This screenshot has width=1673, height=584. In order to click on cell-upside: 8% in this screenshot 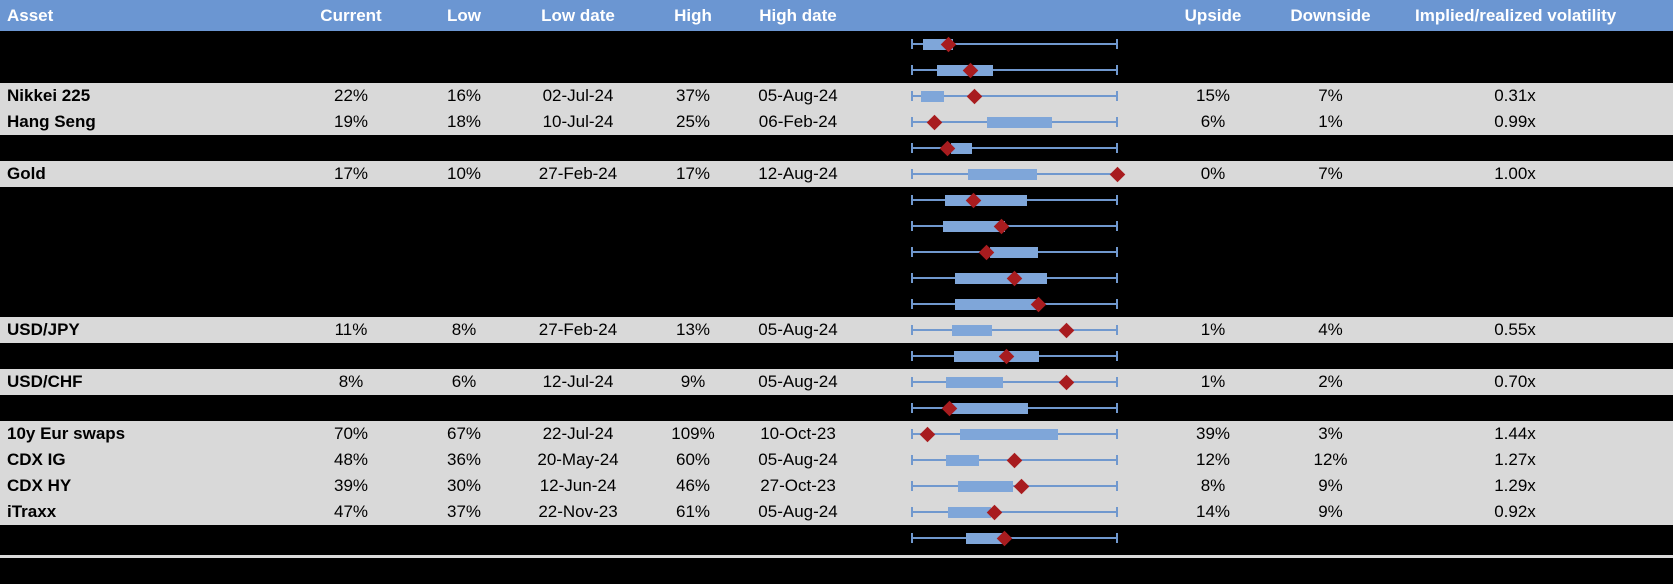, I will do `click(1213, 485)`.